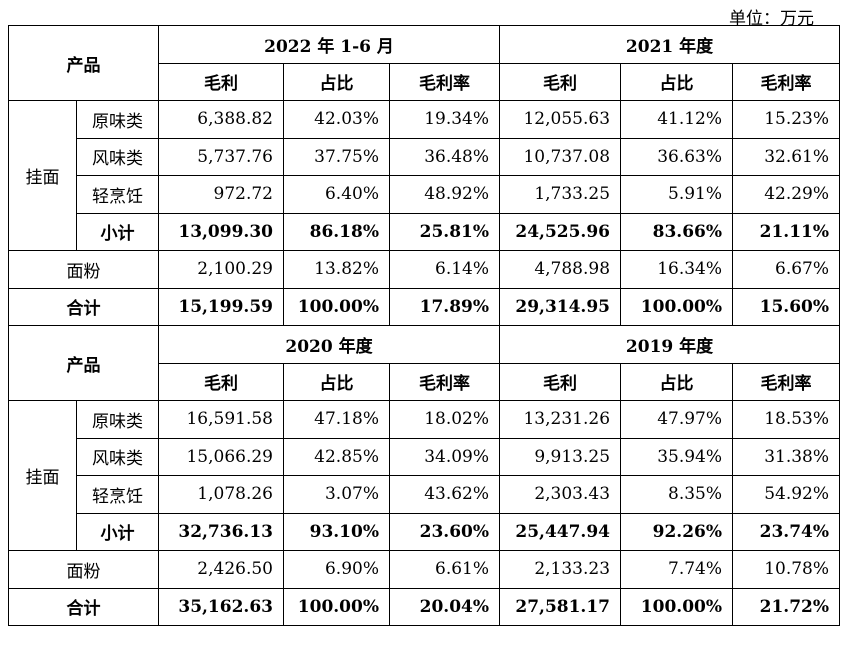 Image resolution: width=846 pixels, height=646 pixels. I want to click on unit-label: 单位：万元, so click(771, 19).